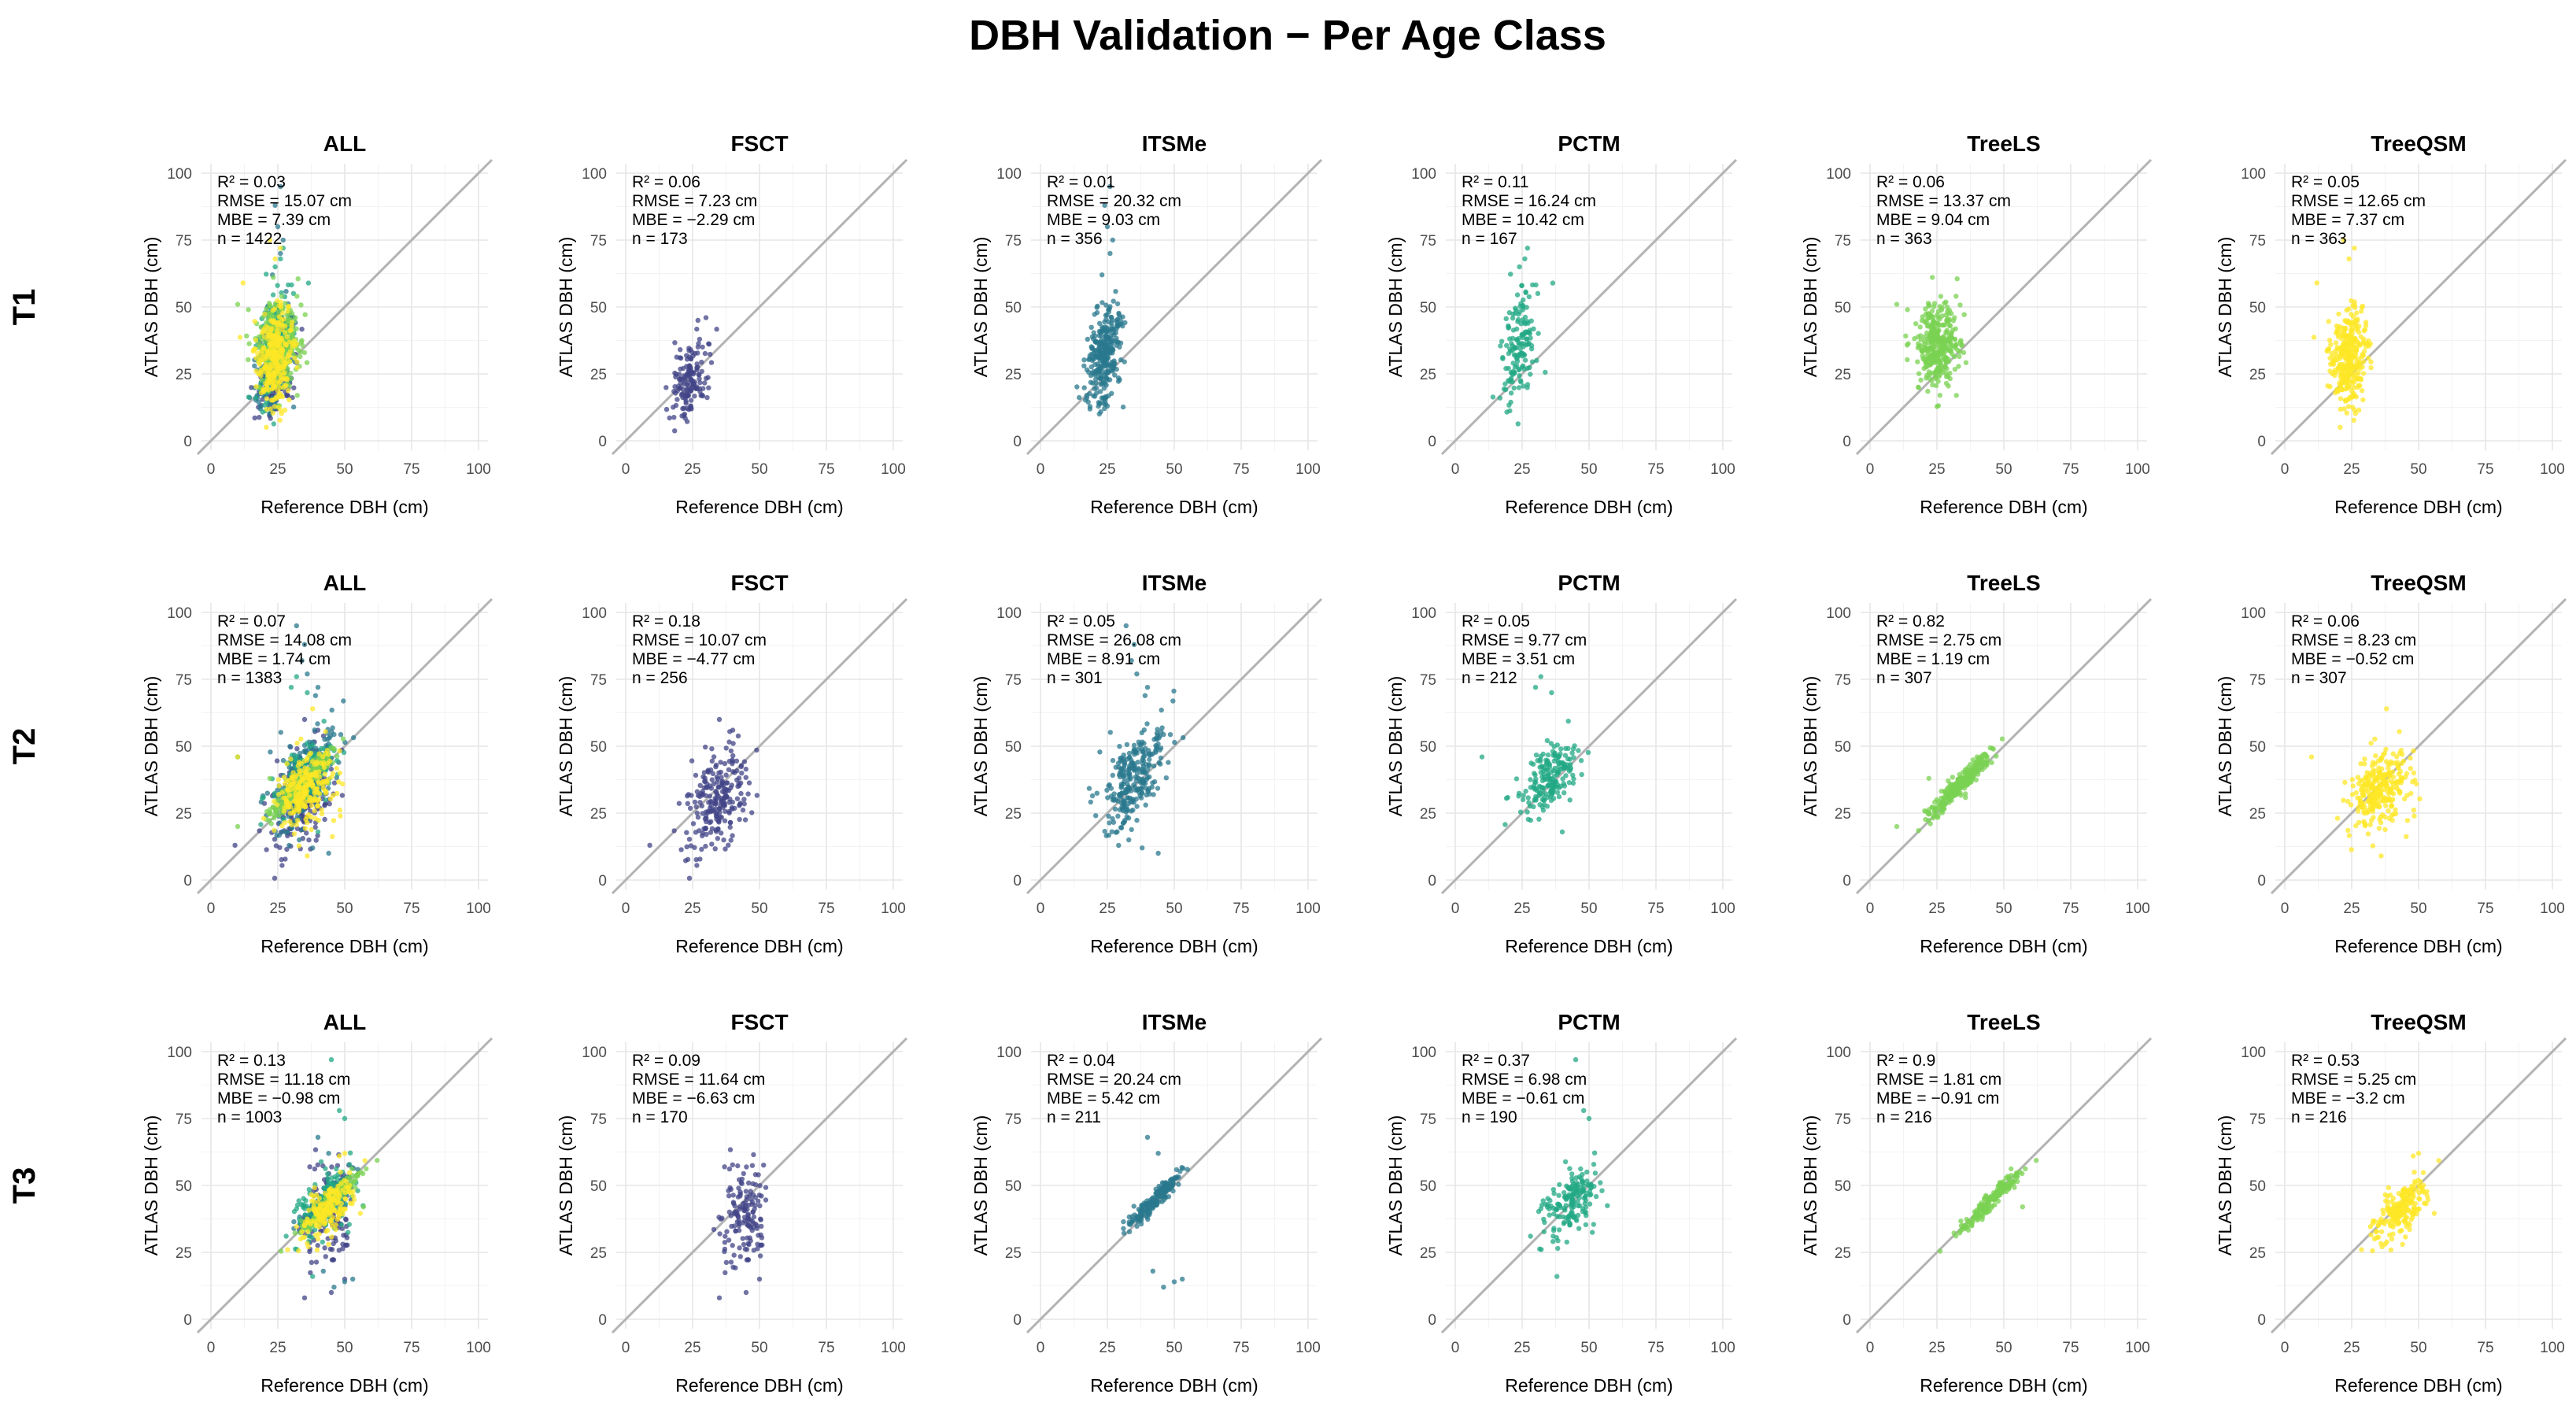 The width and height of the screenshot is (2576, 1409). I want to click on stat-rmse: RMSE = 15.07 cm, so click(284, 201).